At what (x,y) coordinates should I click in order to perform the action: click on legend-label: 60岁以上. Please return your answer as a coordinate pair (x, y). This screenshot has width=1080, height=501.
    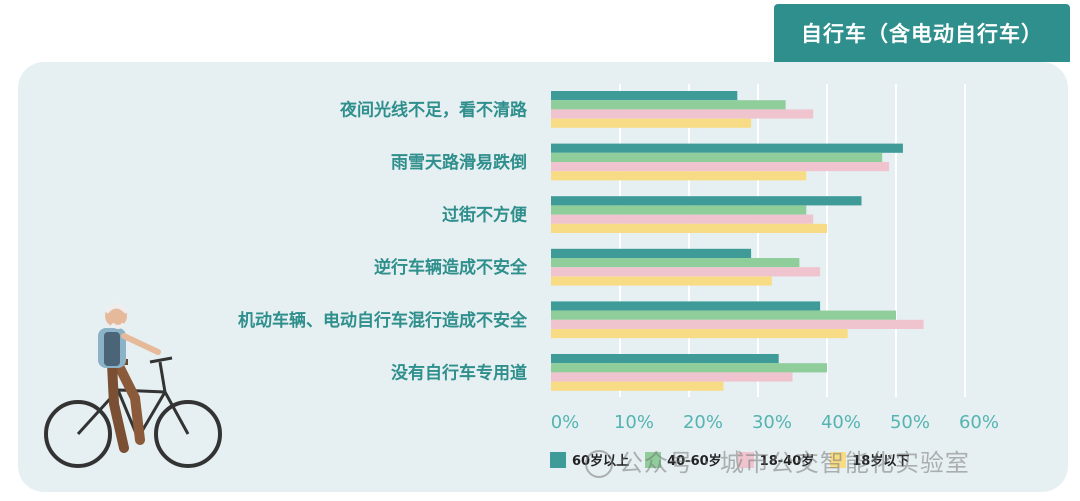
    Looking at the image, I should click on (601, 461).